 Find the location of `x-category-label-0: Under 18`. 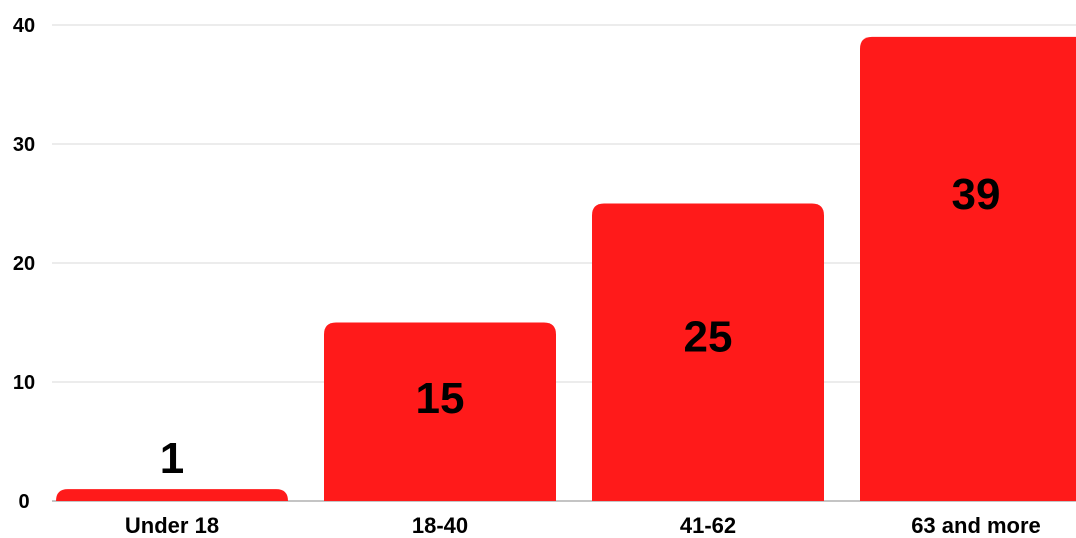

x-category-label-0: Under 18 is located at coordinates (172, 525).